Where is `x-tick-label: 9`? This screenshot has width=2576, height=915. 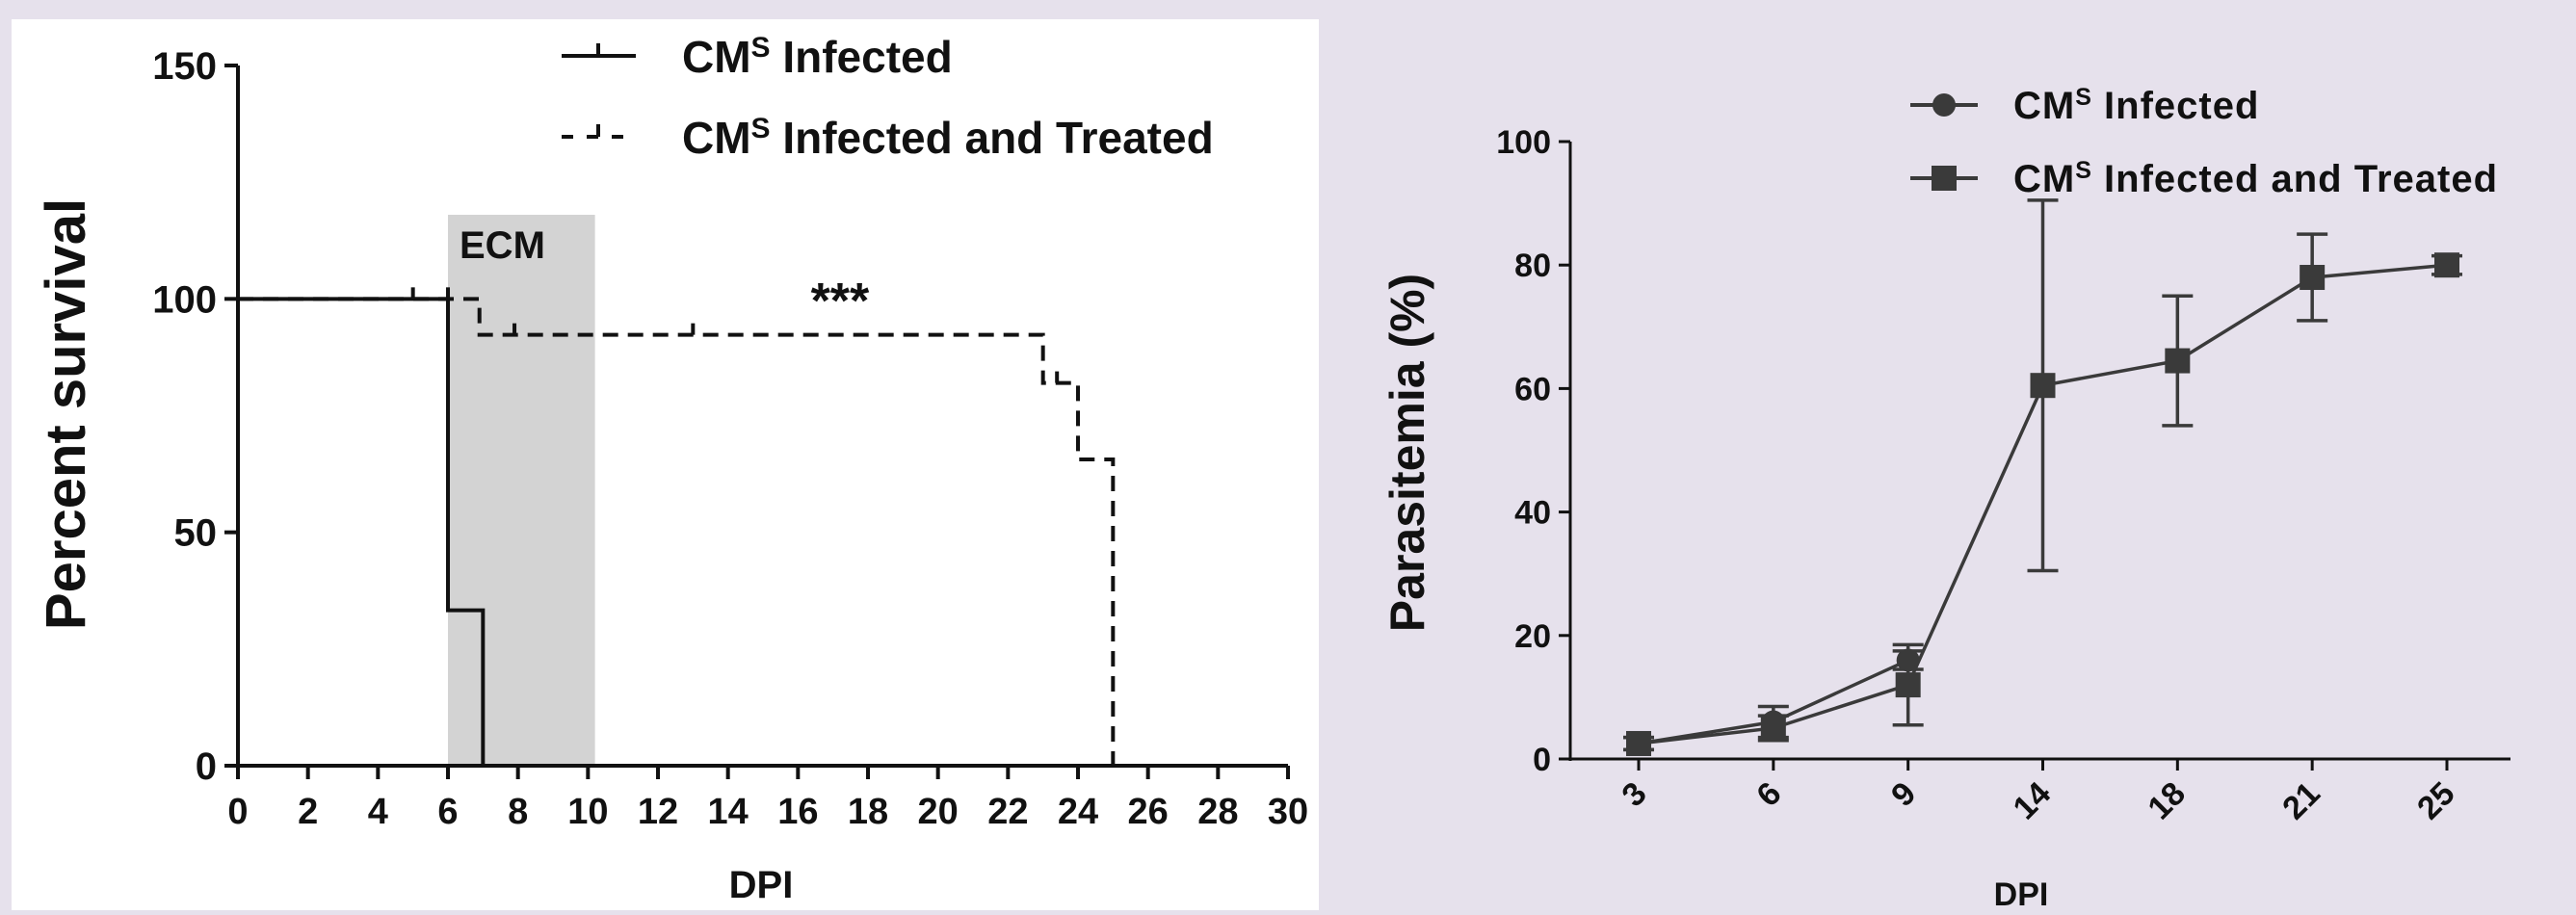
x-tick-label: 9 is located at coordinates (1903, 794).